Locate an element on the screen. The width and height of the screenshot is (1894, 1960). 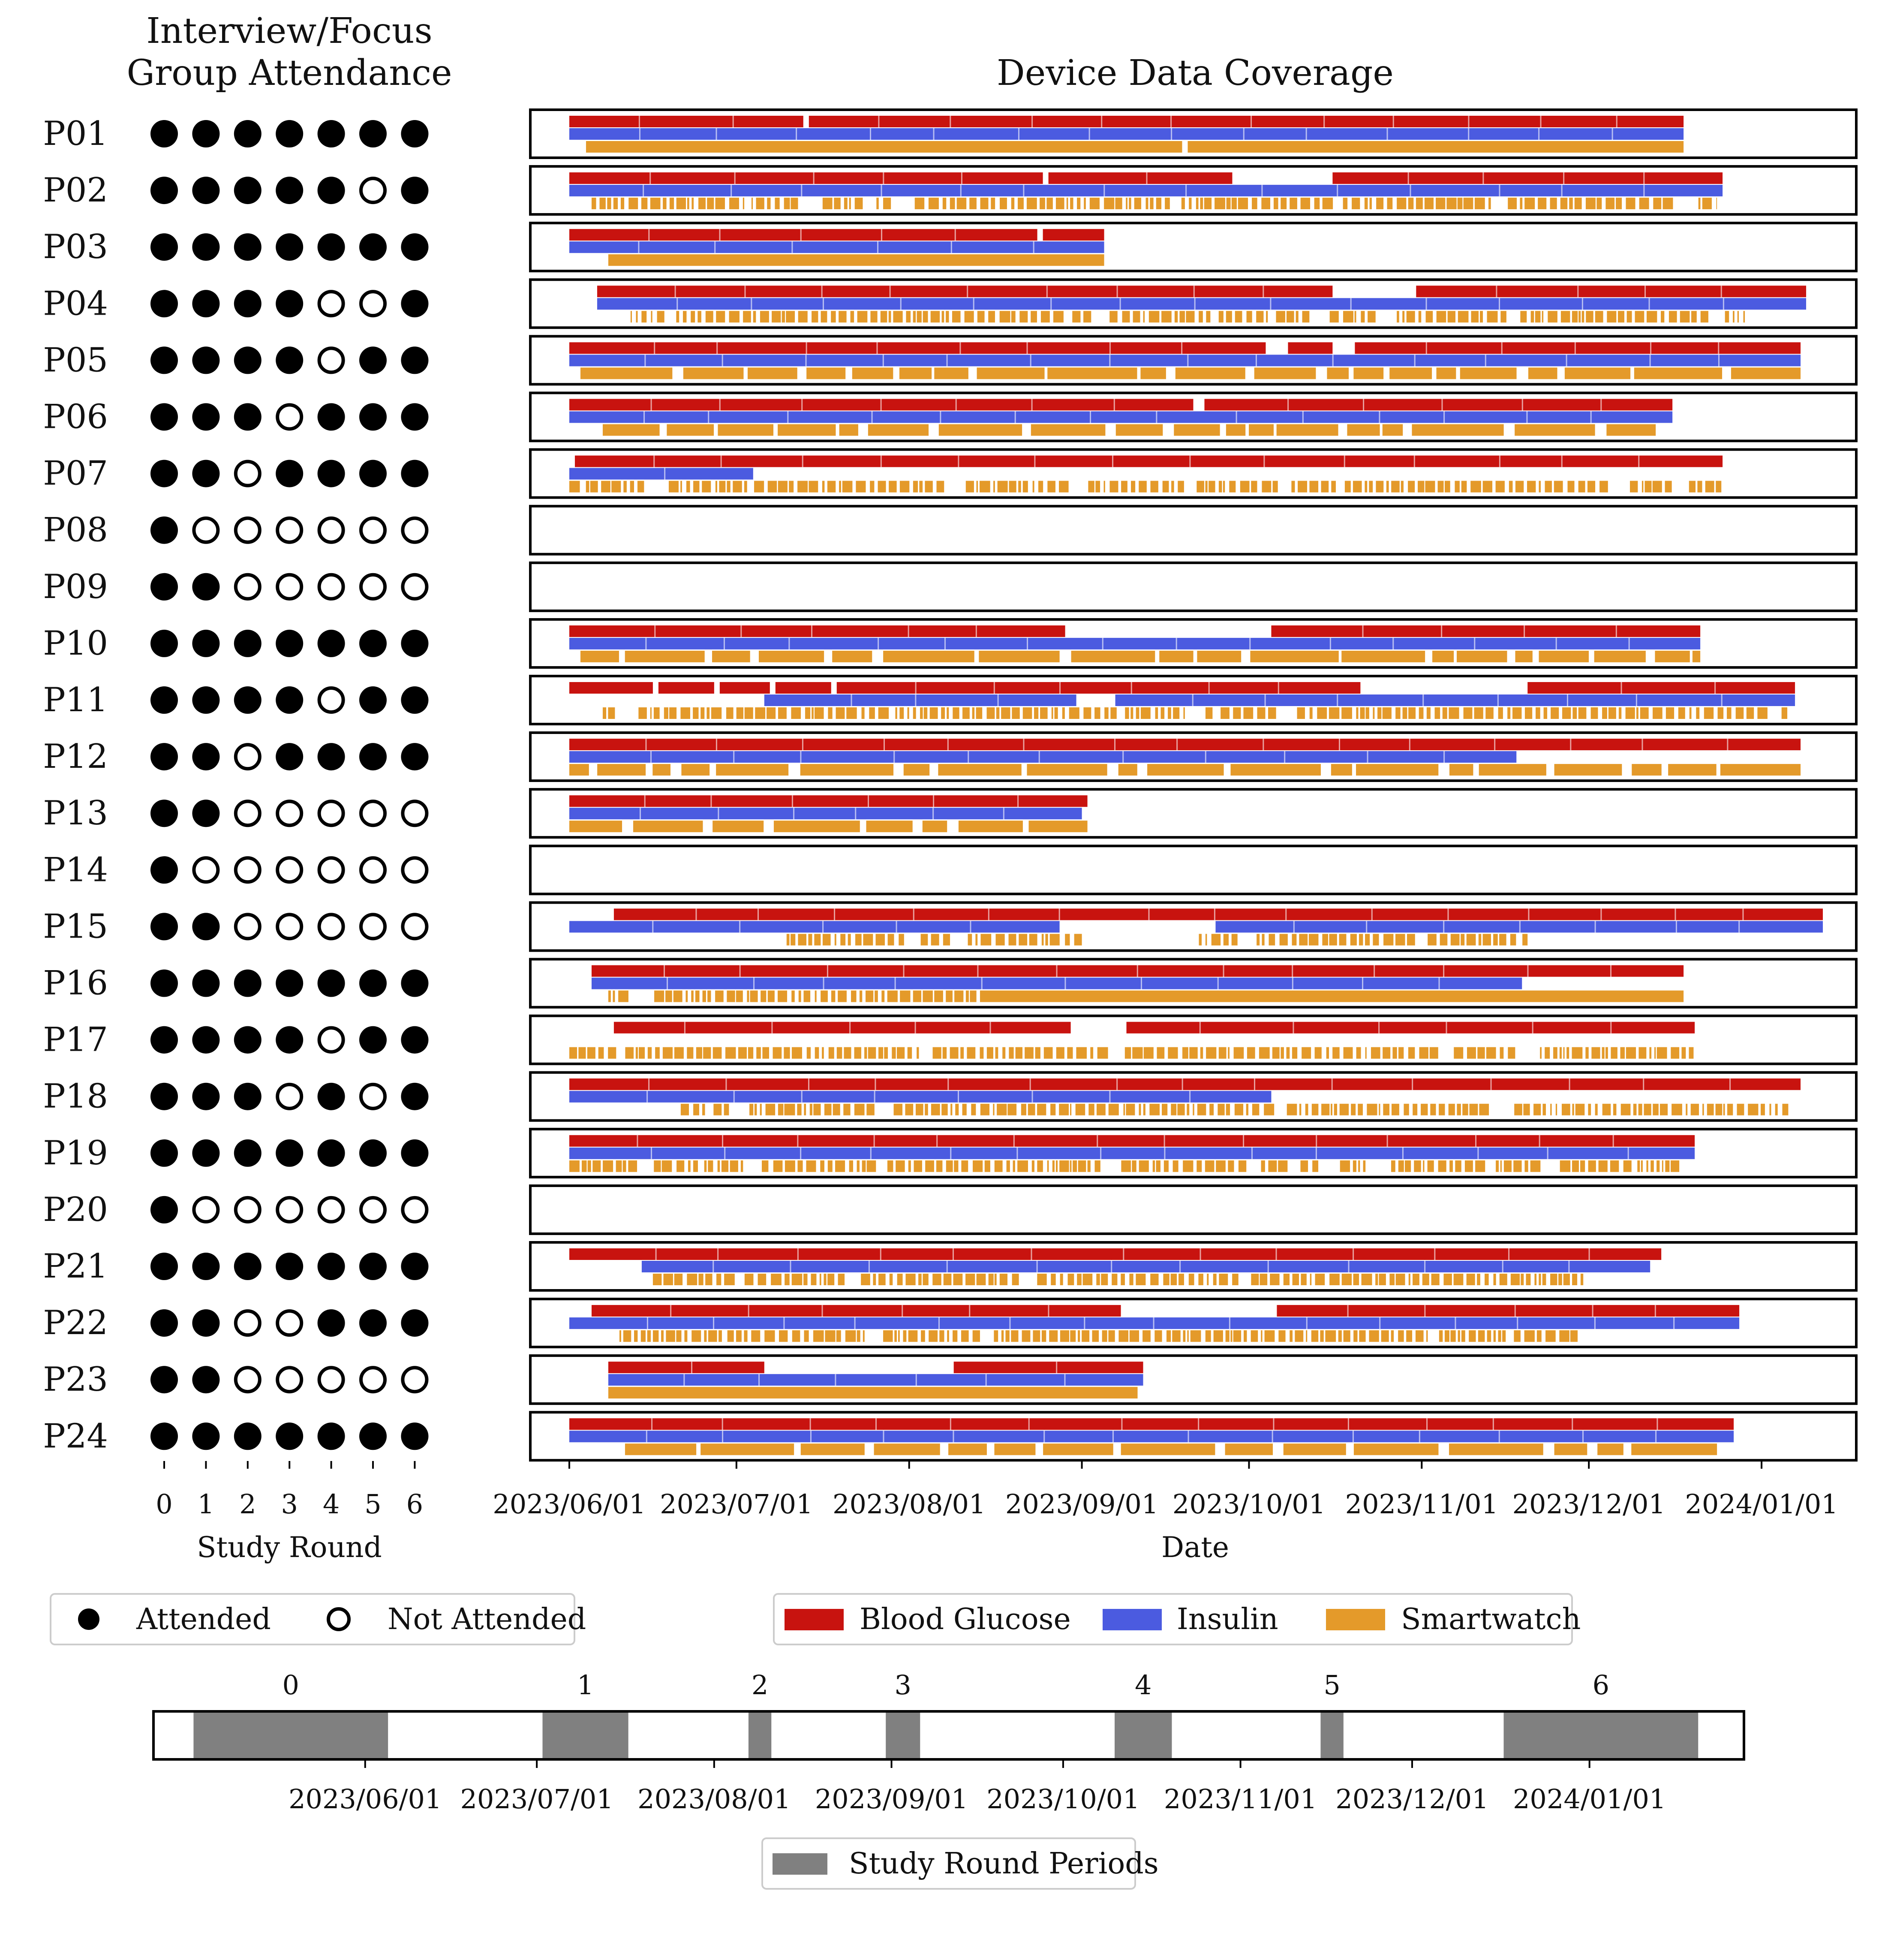
attendance-legend-box is located at coordinates (312, 1619).